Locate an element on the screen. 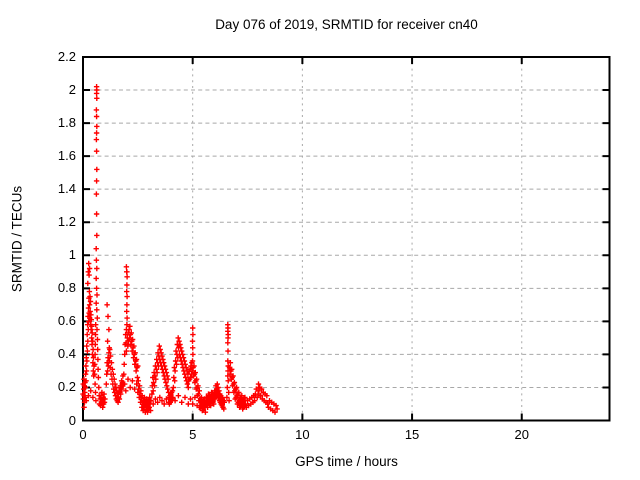 The width and height of the screenshot is (640, 480). x-tick-label: 15 is located at coordinates (412, 434).